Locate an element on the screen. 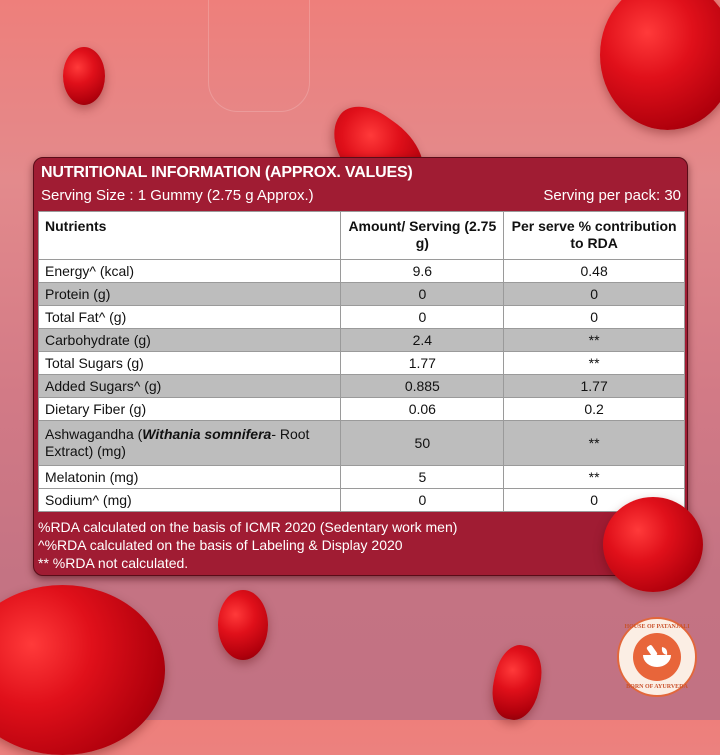 Image resolution: width=720 pixels, height=755 pixels. nutrient-name: Total Fat^ (g) is located at coordinates (189, 317).